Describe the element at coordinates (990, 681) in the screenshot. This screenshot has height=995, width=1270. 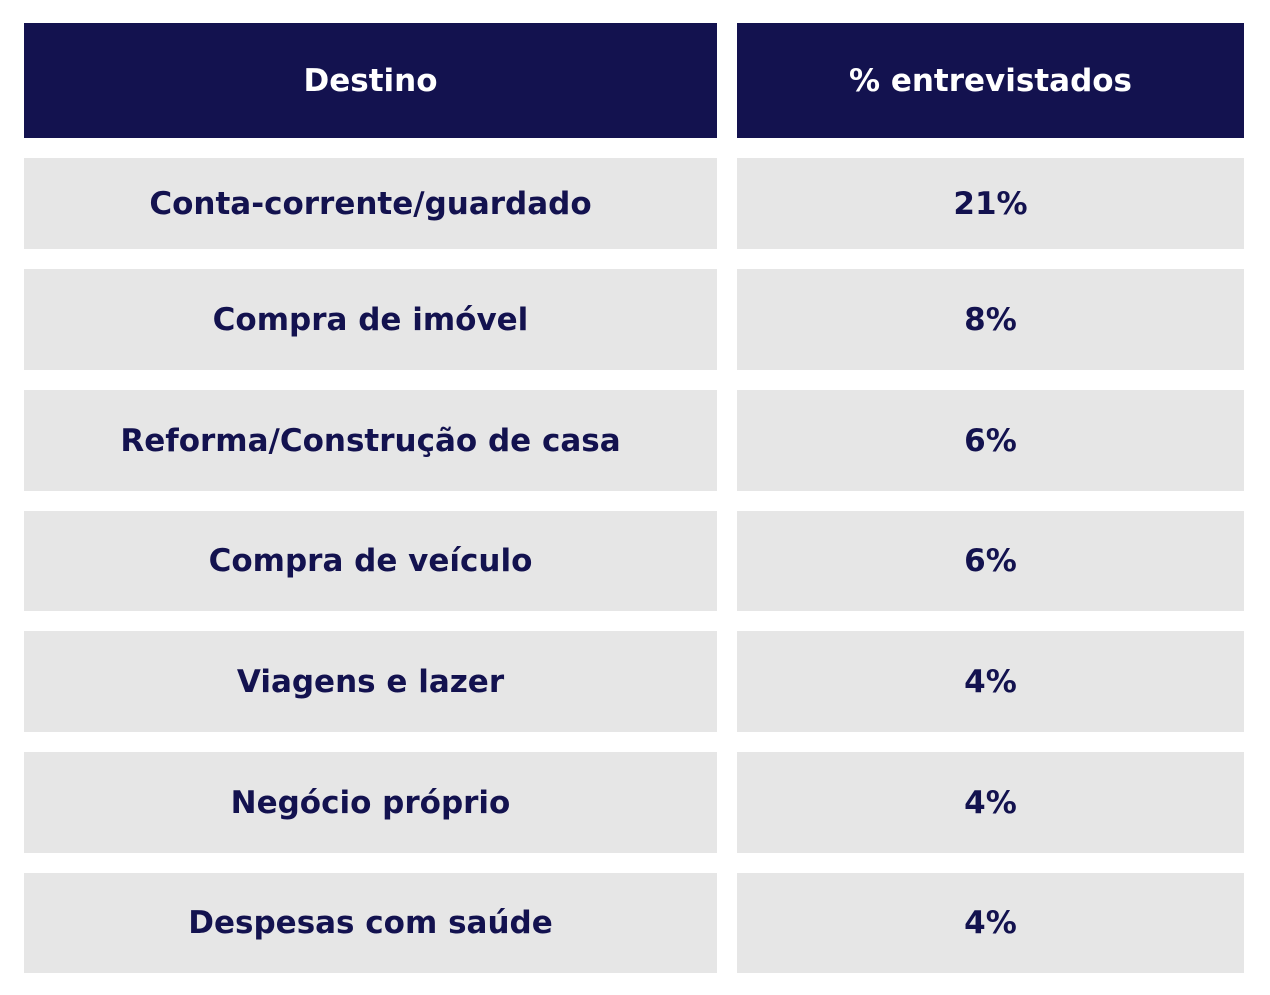
I see `row-value-5: 4%` at that location.